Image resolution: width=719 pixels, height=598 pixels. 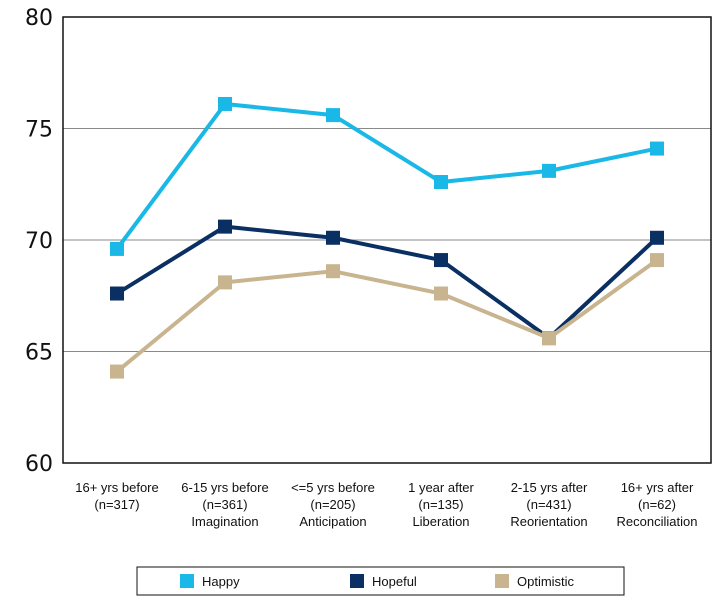 What do you see at coordinates (116, 496) in the screenshot?
I see `x-tick-label-0: 16+ yrs before (n=317)` at bounding box center [116, 496].